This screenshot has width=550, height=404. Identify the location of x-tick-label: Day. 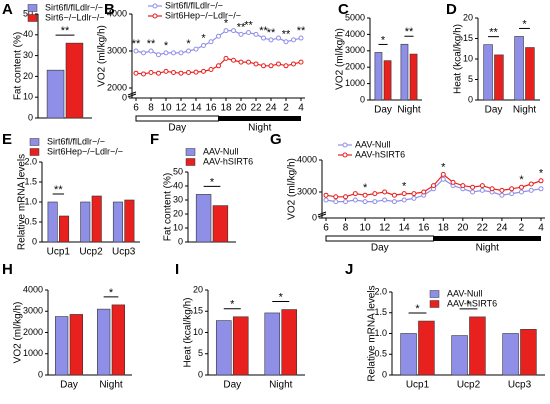
(383, 110).